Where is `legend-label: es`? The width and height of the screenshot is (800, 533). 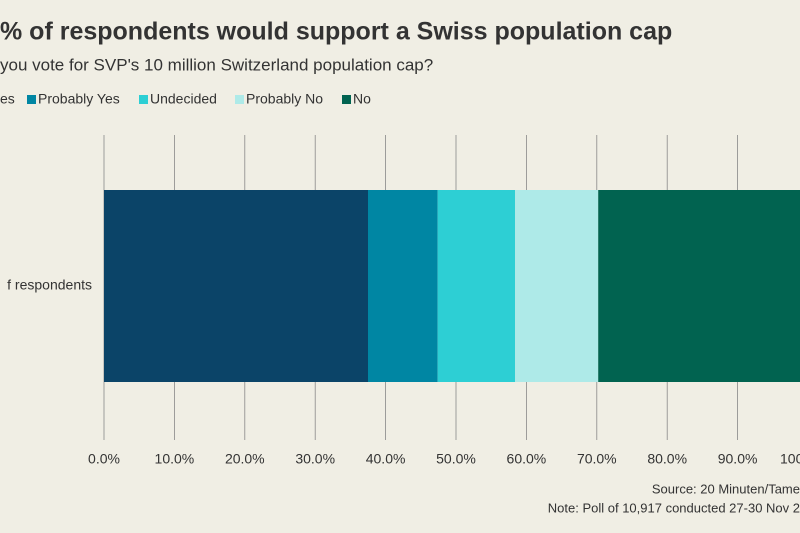 legend-label: es is located at coordinates (7, 99).